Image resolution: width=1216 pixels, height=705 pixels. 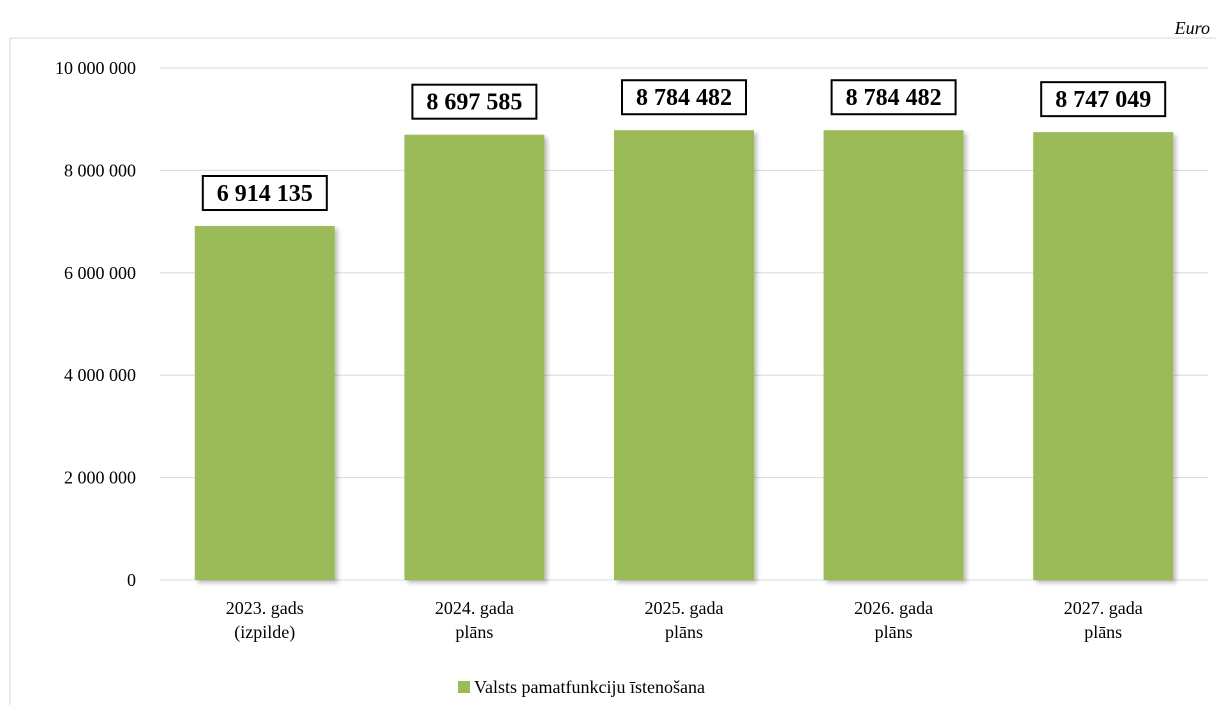 What do you see at coordinates (100, 478) in the screenshot?
I see `y-tick-label: 2 000 000` at bounding box center [100, 478].